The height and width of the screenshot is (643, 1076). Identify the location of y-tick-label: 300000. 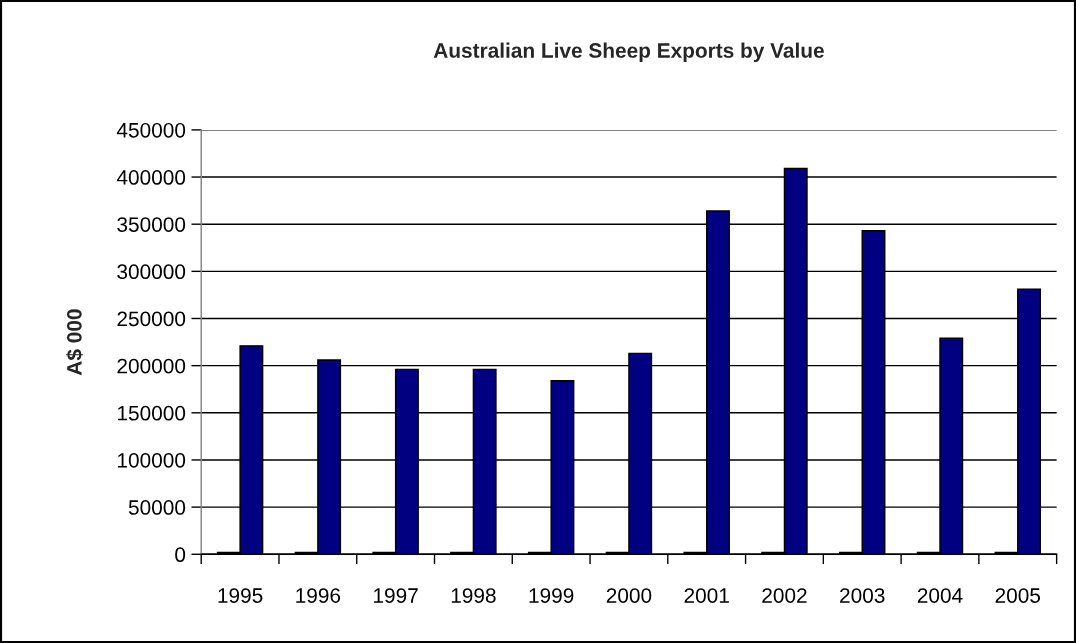
(151, 272).